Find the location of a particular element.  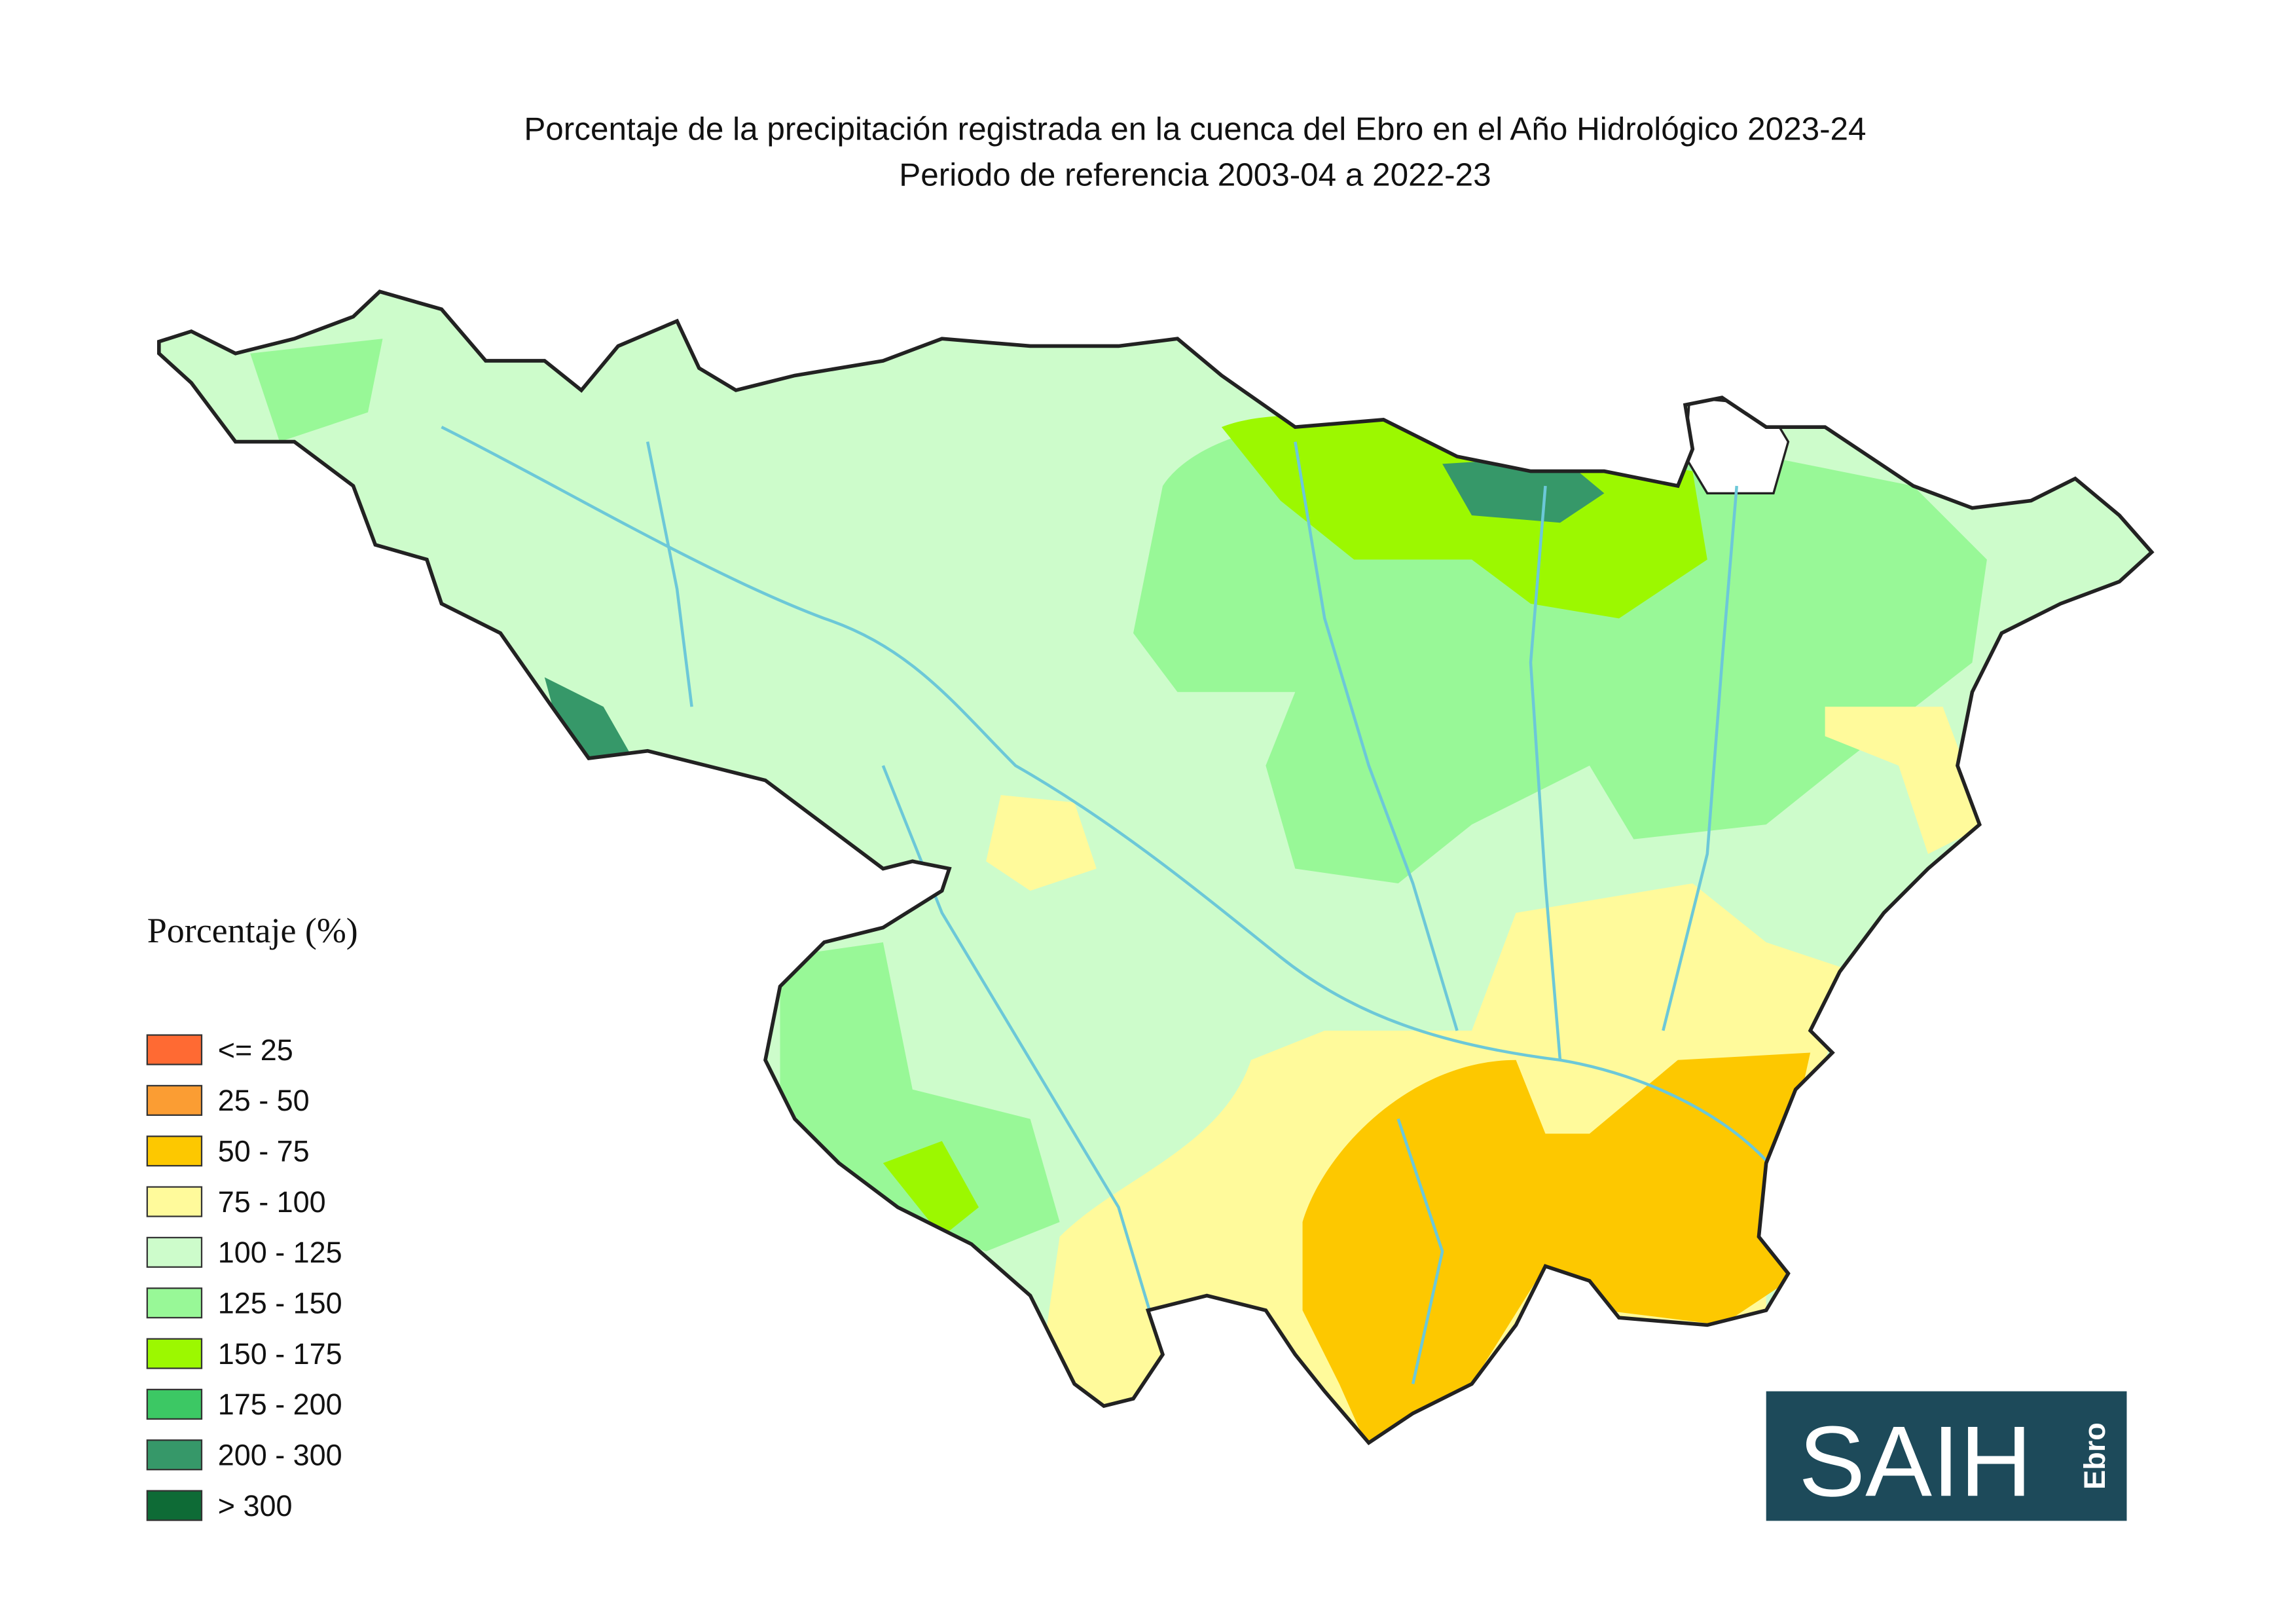

river is located at coordinates (1516, 750).